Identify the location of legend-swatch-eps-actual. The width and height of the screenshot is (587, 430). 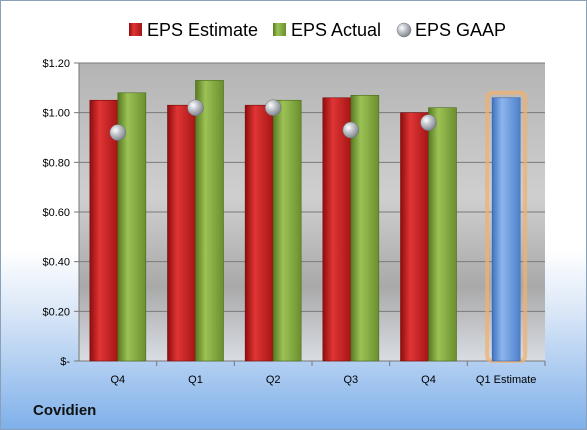
(279, 29).